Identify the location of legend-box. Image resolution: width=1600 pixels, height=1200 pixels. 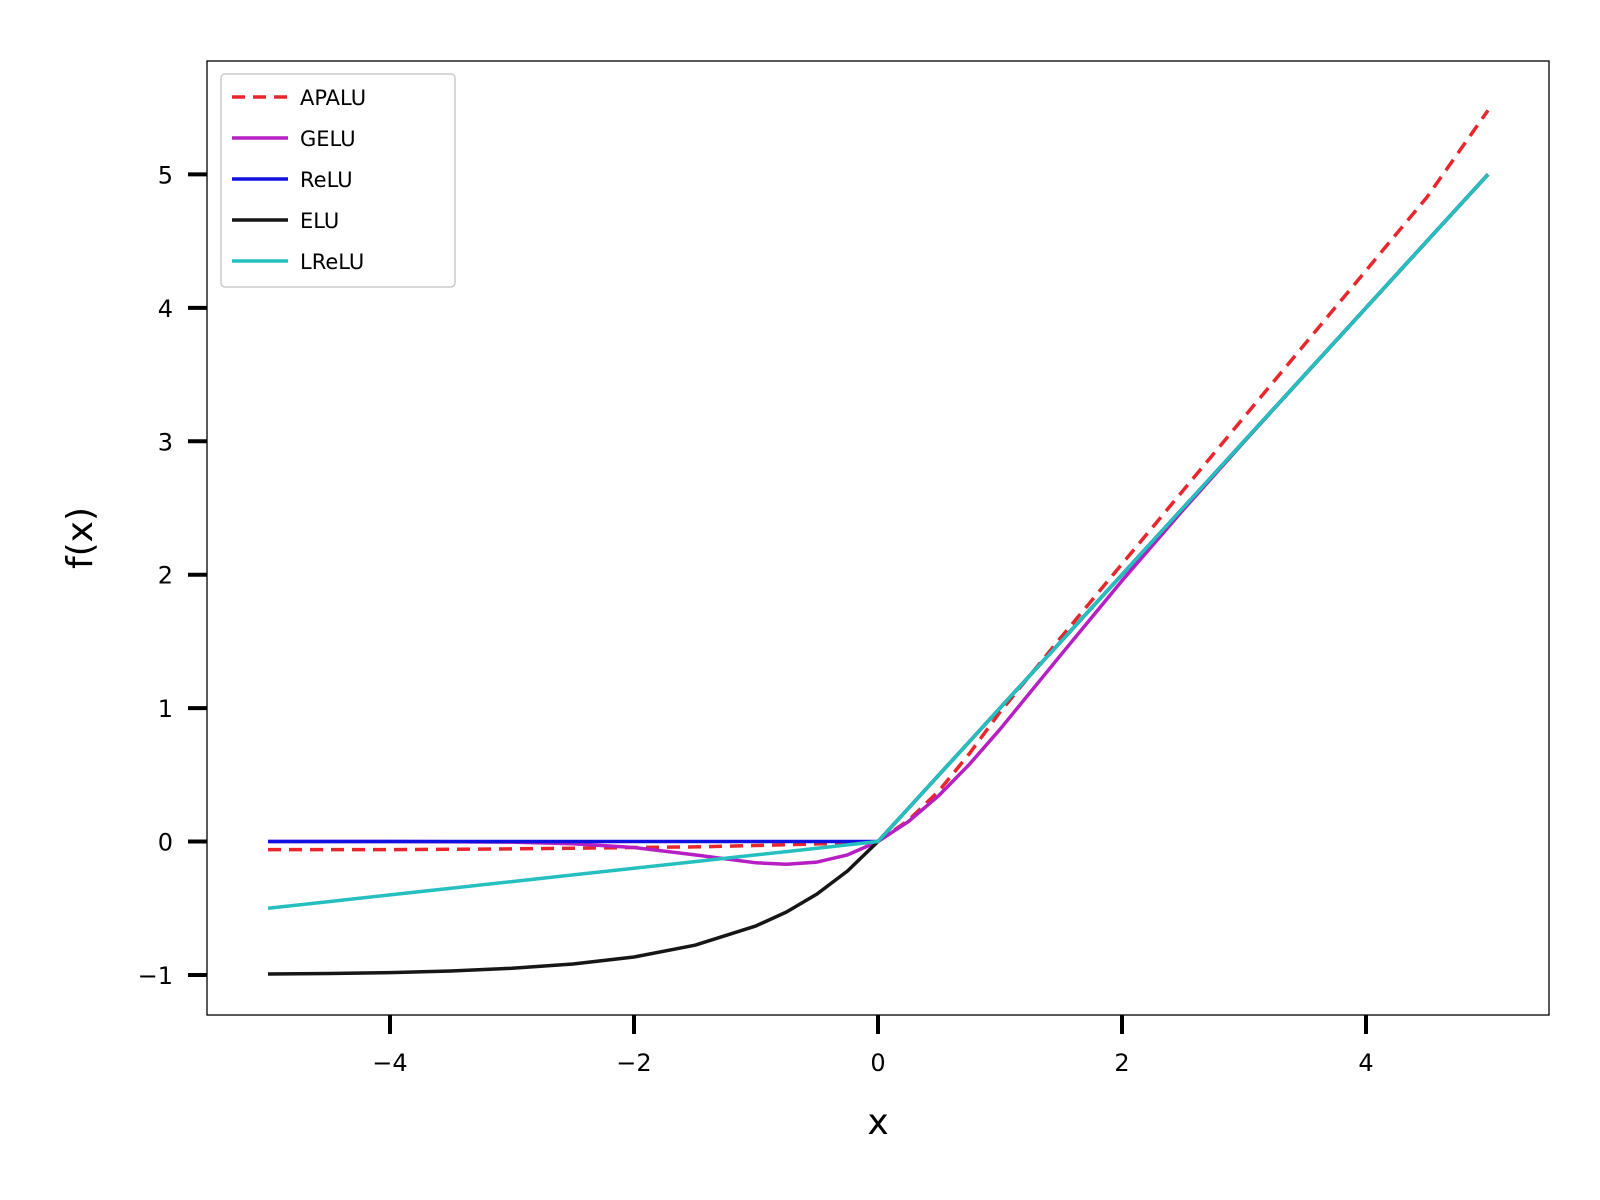
(338, 180).